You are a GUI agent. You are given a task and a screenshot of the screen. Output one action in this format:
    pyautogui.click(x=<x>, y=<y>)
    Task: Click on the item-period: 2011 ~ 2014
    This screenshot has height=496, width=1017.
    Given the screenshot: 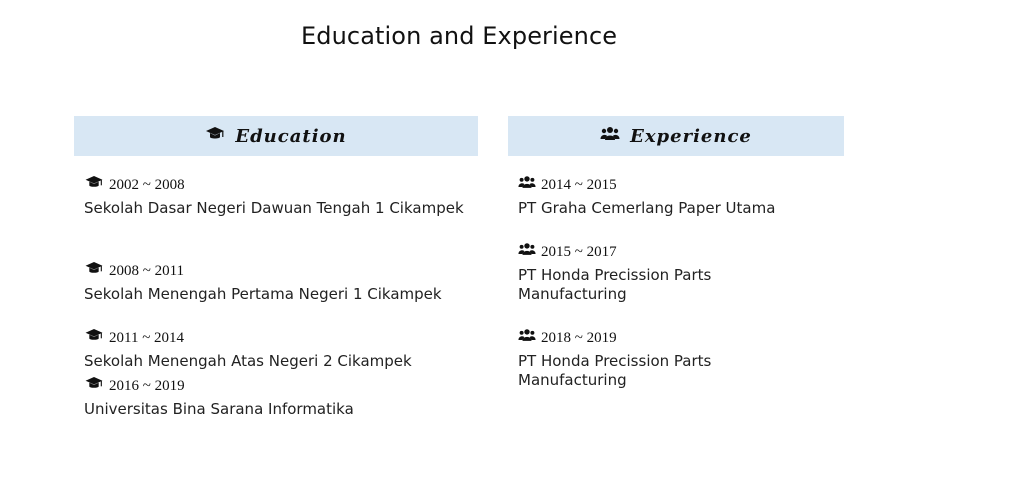 What is the action you would take?
    pyautogui.click(x=146, y=338)
    